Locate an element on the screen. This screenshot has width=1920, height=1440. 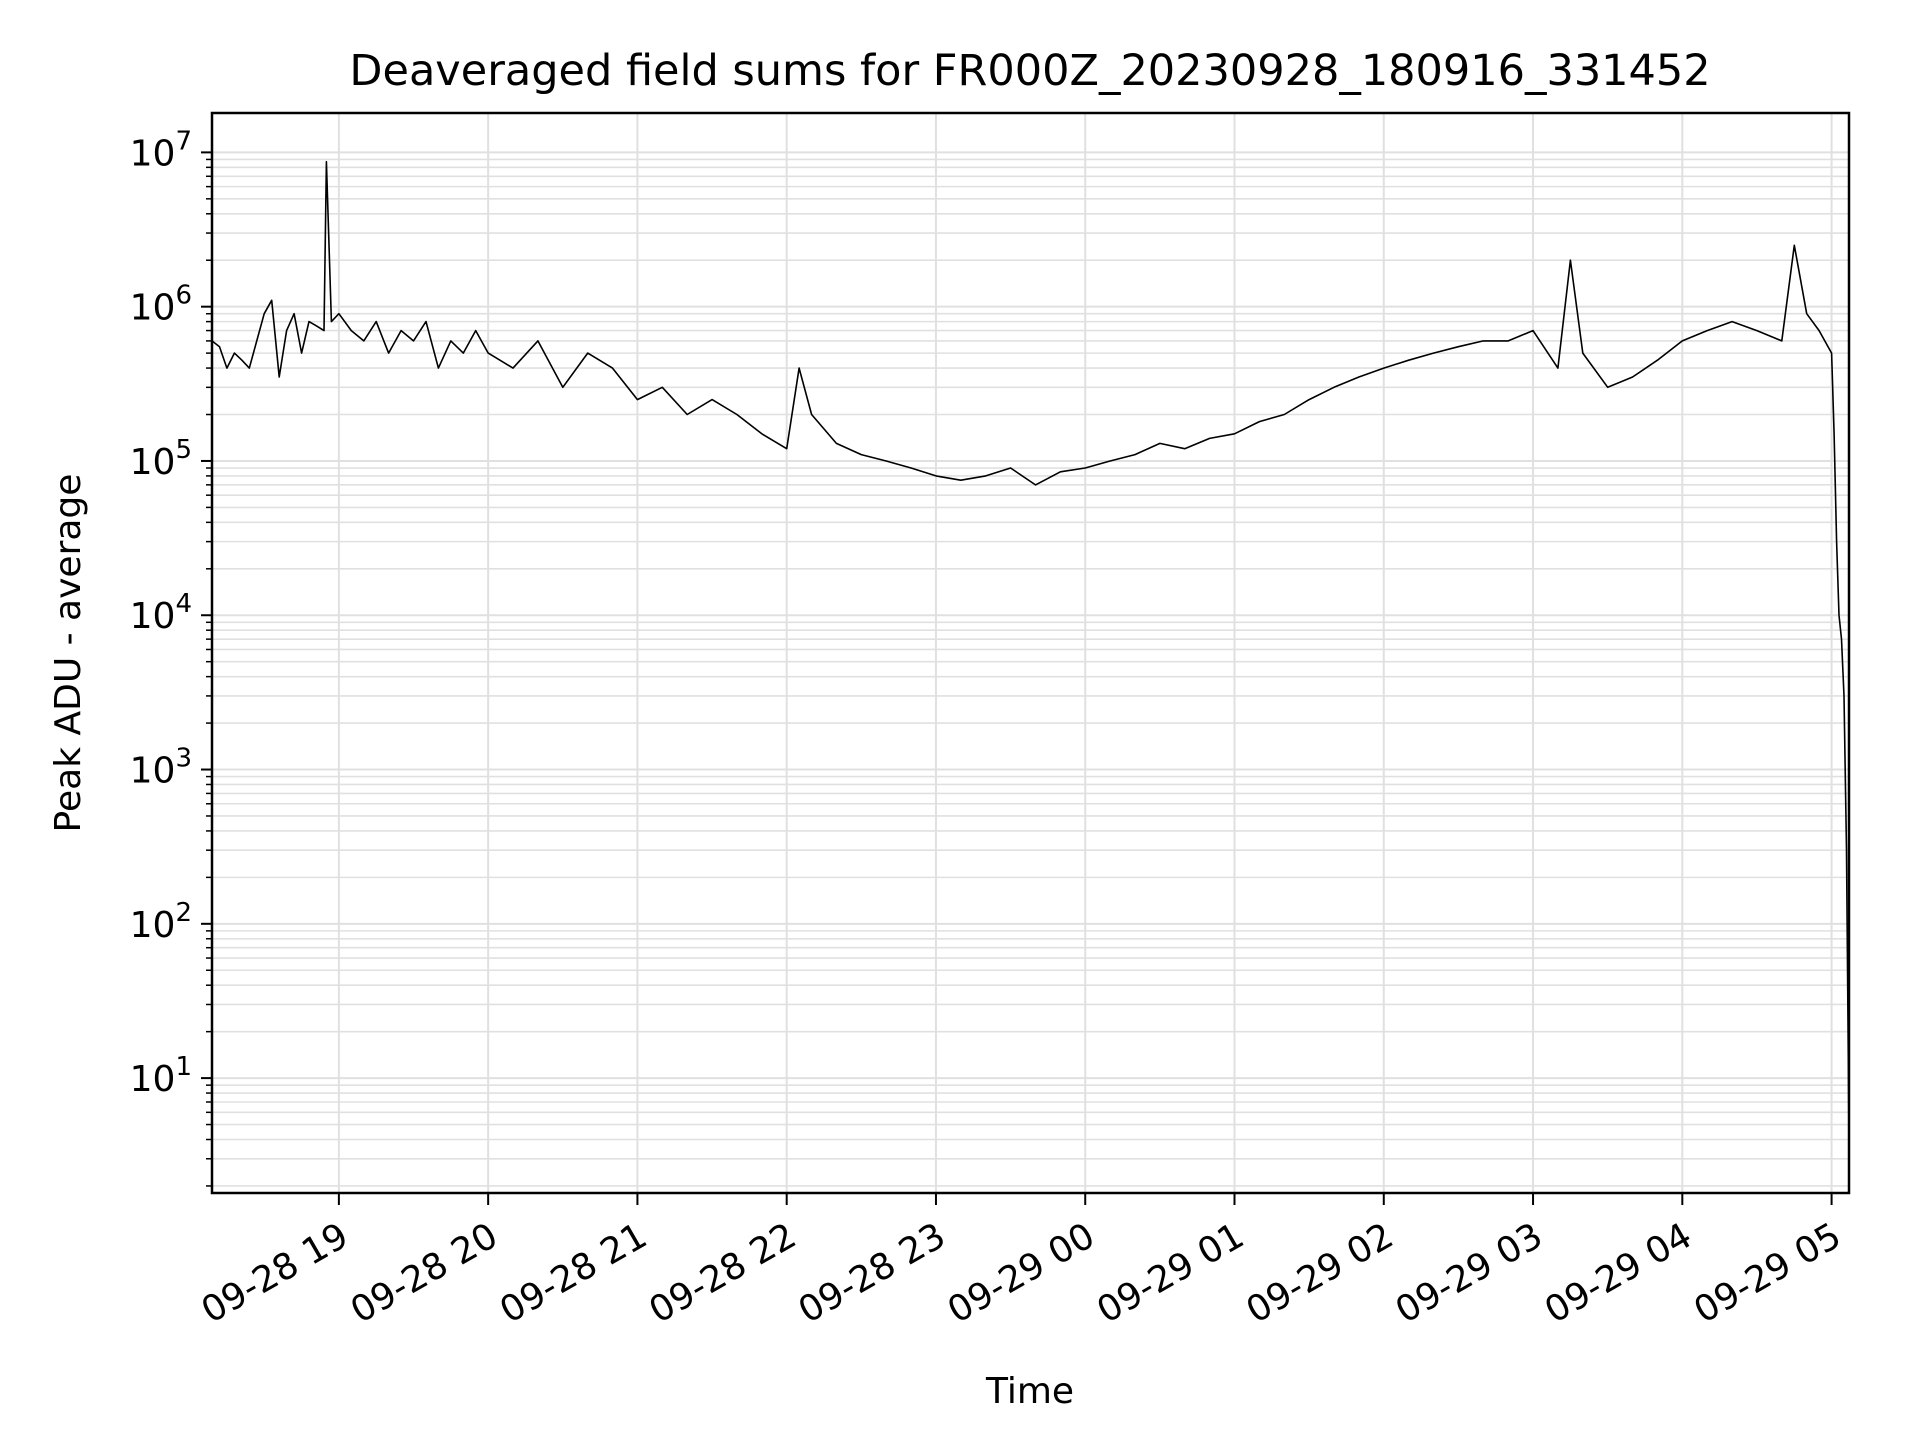
x-tick-label: 09-29 05 is located at coordinates (1767, 1273).